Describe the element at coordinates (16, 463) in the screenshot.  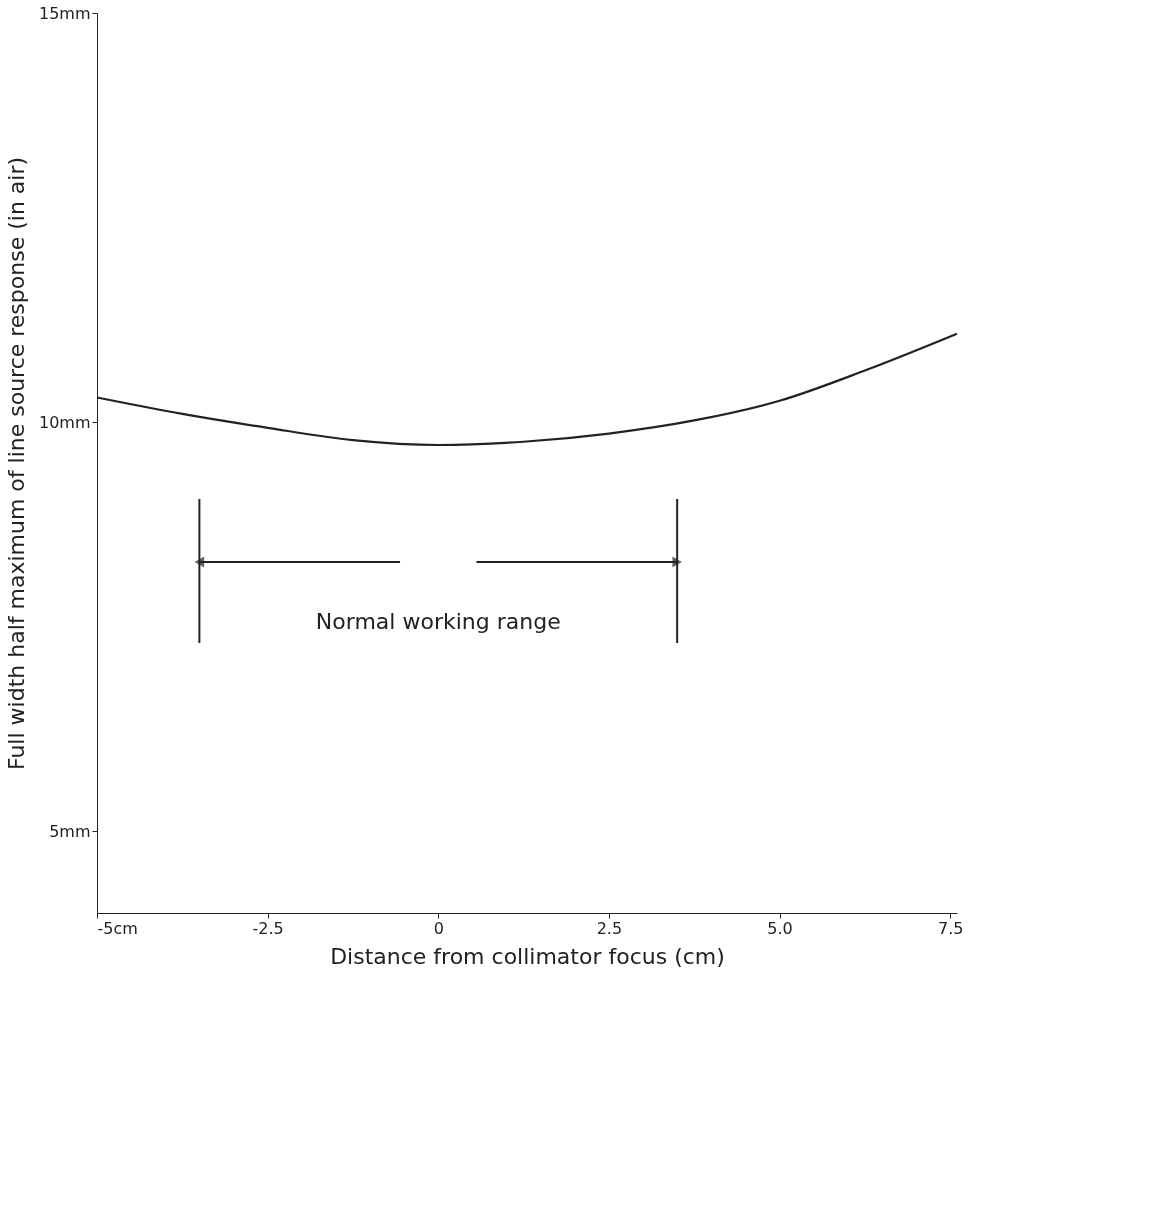
I see `y-axis-title: Full width half maximum of line source response (in air)` at that location.